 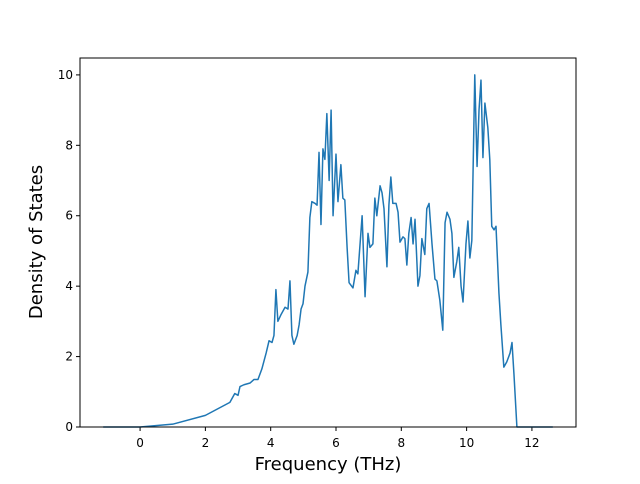 I want to click on x-tick-label: 4, so click(x=271, y=443).